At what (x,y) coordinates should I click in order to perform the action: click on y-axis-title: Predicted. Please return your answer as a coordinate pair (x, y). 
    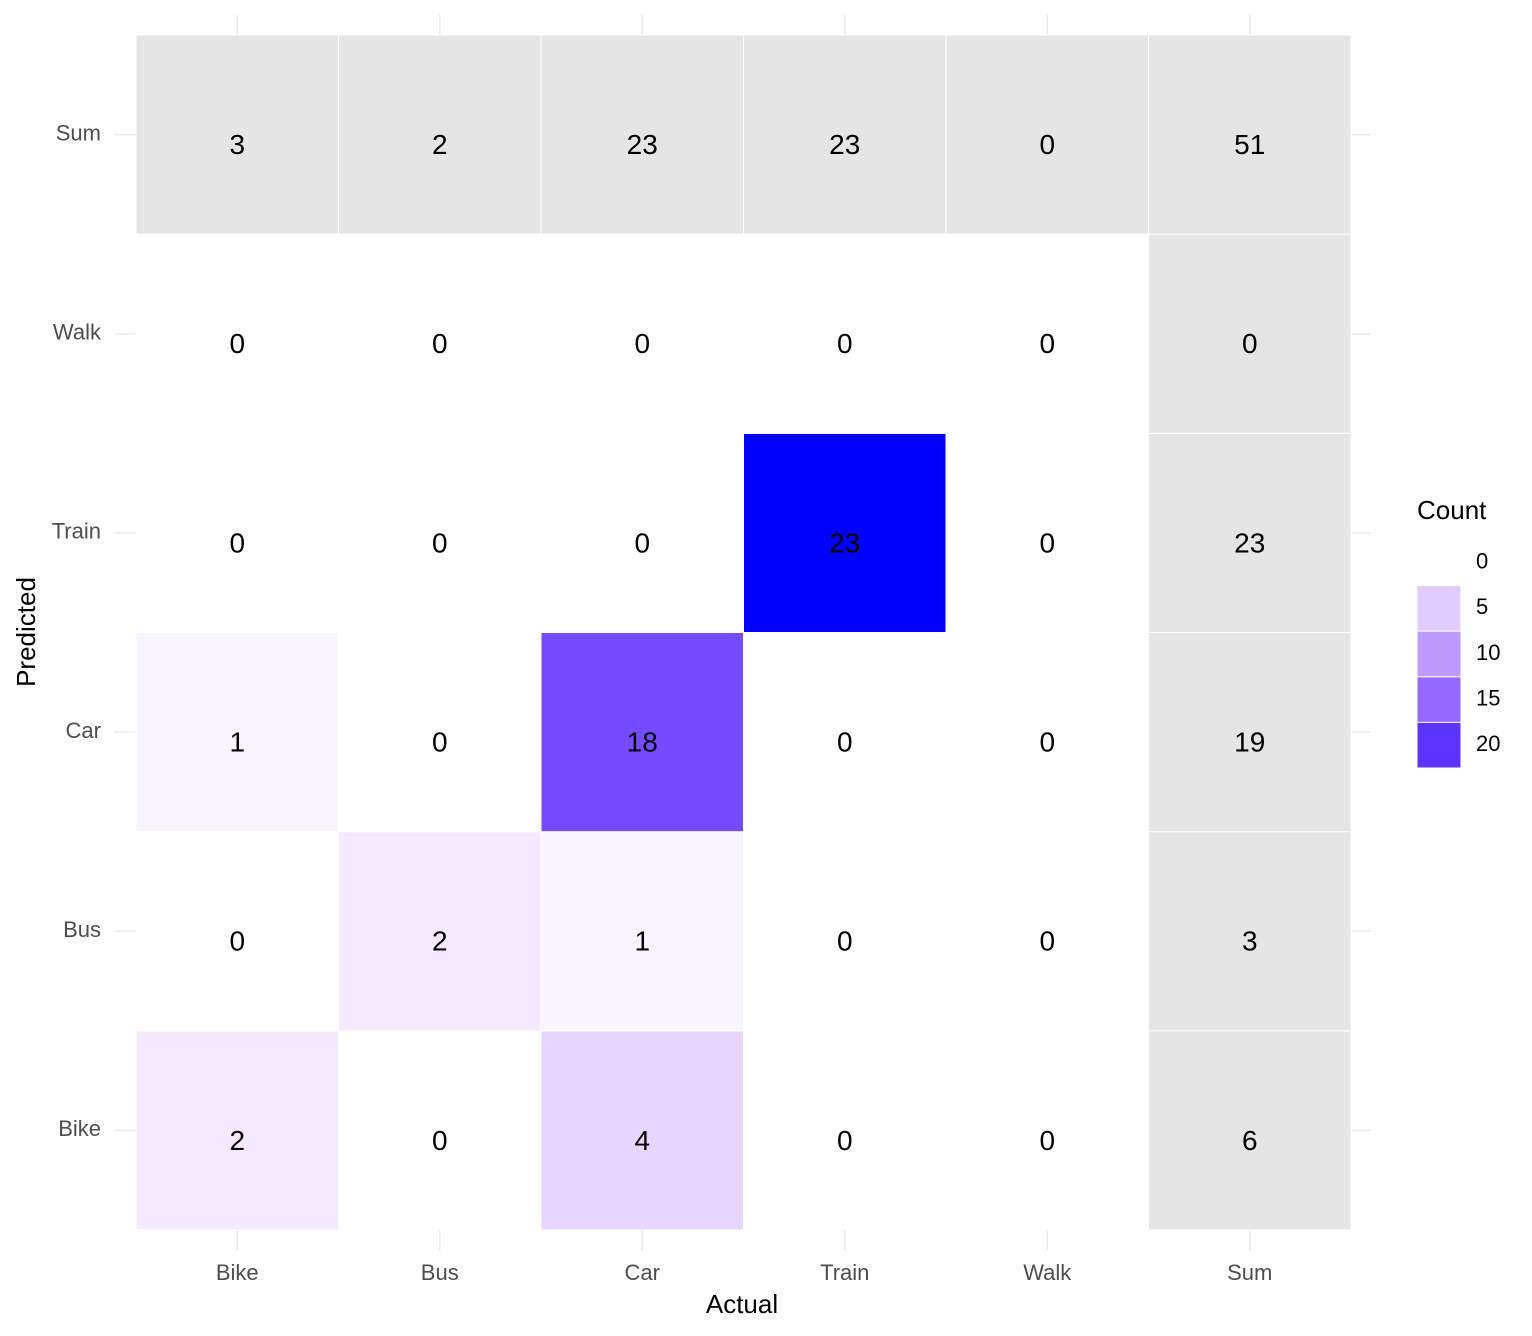
    Looking at the image, I should click on (26, 632).